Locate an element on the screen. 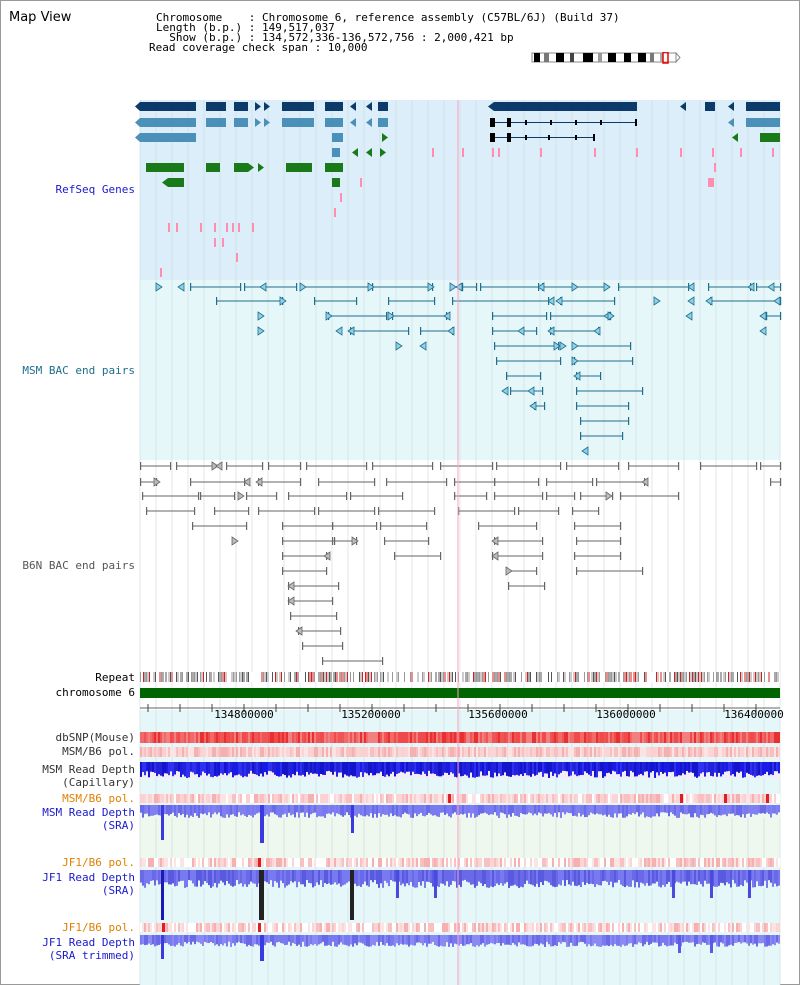  msm-bac-end-pairs is located at coordinates (468, 369).